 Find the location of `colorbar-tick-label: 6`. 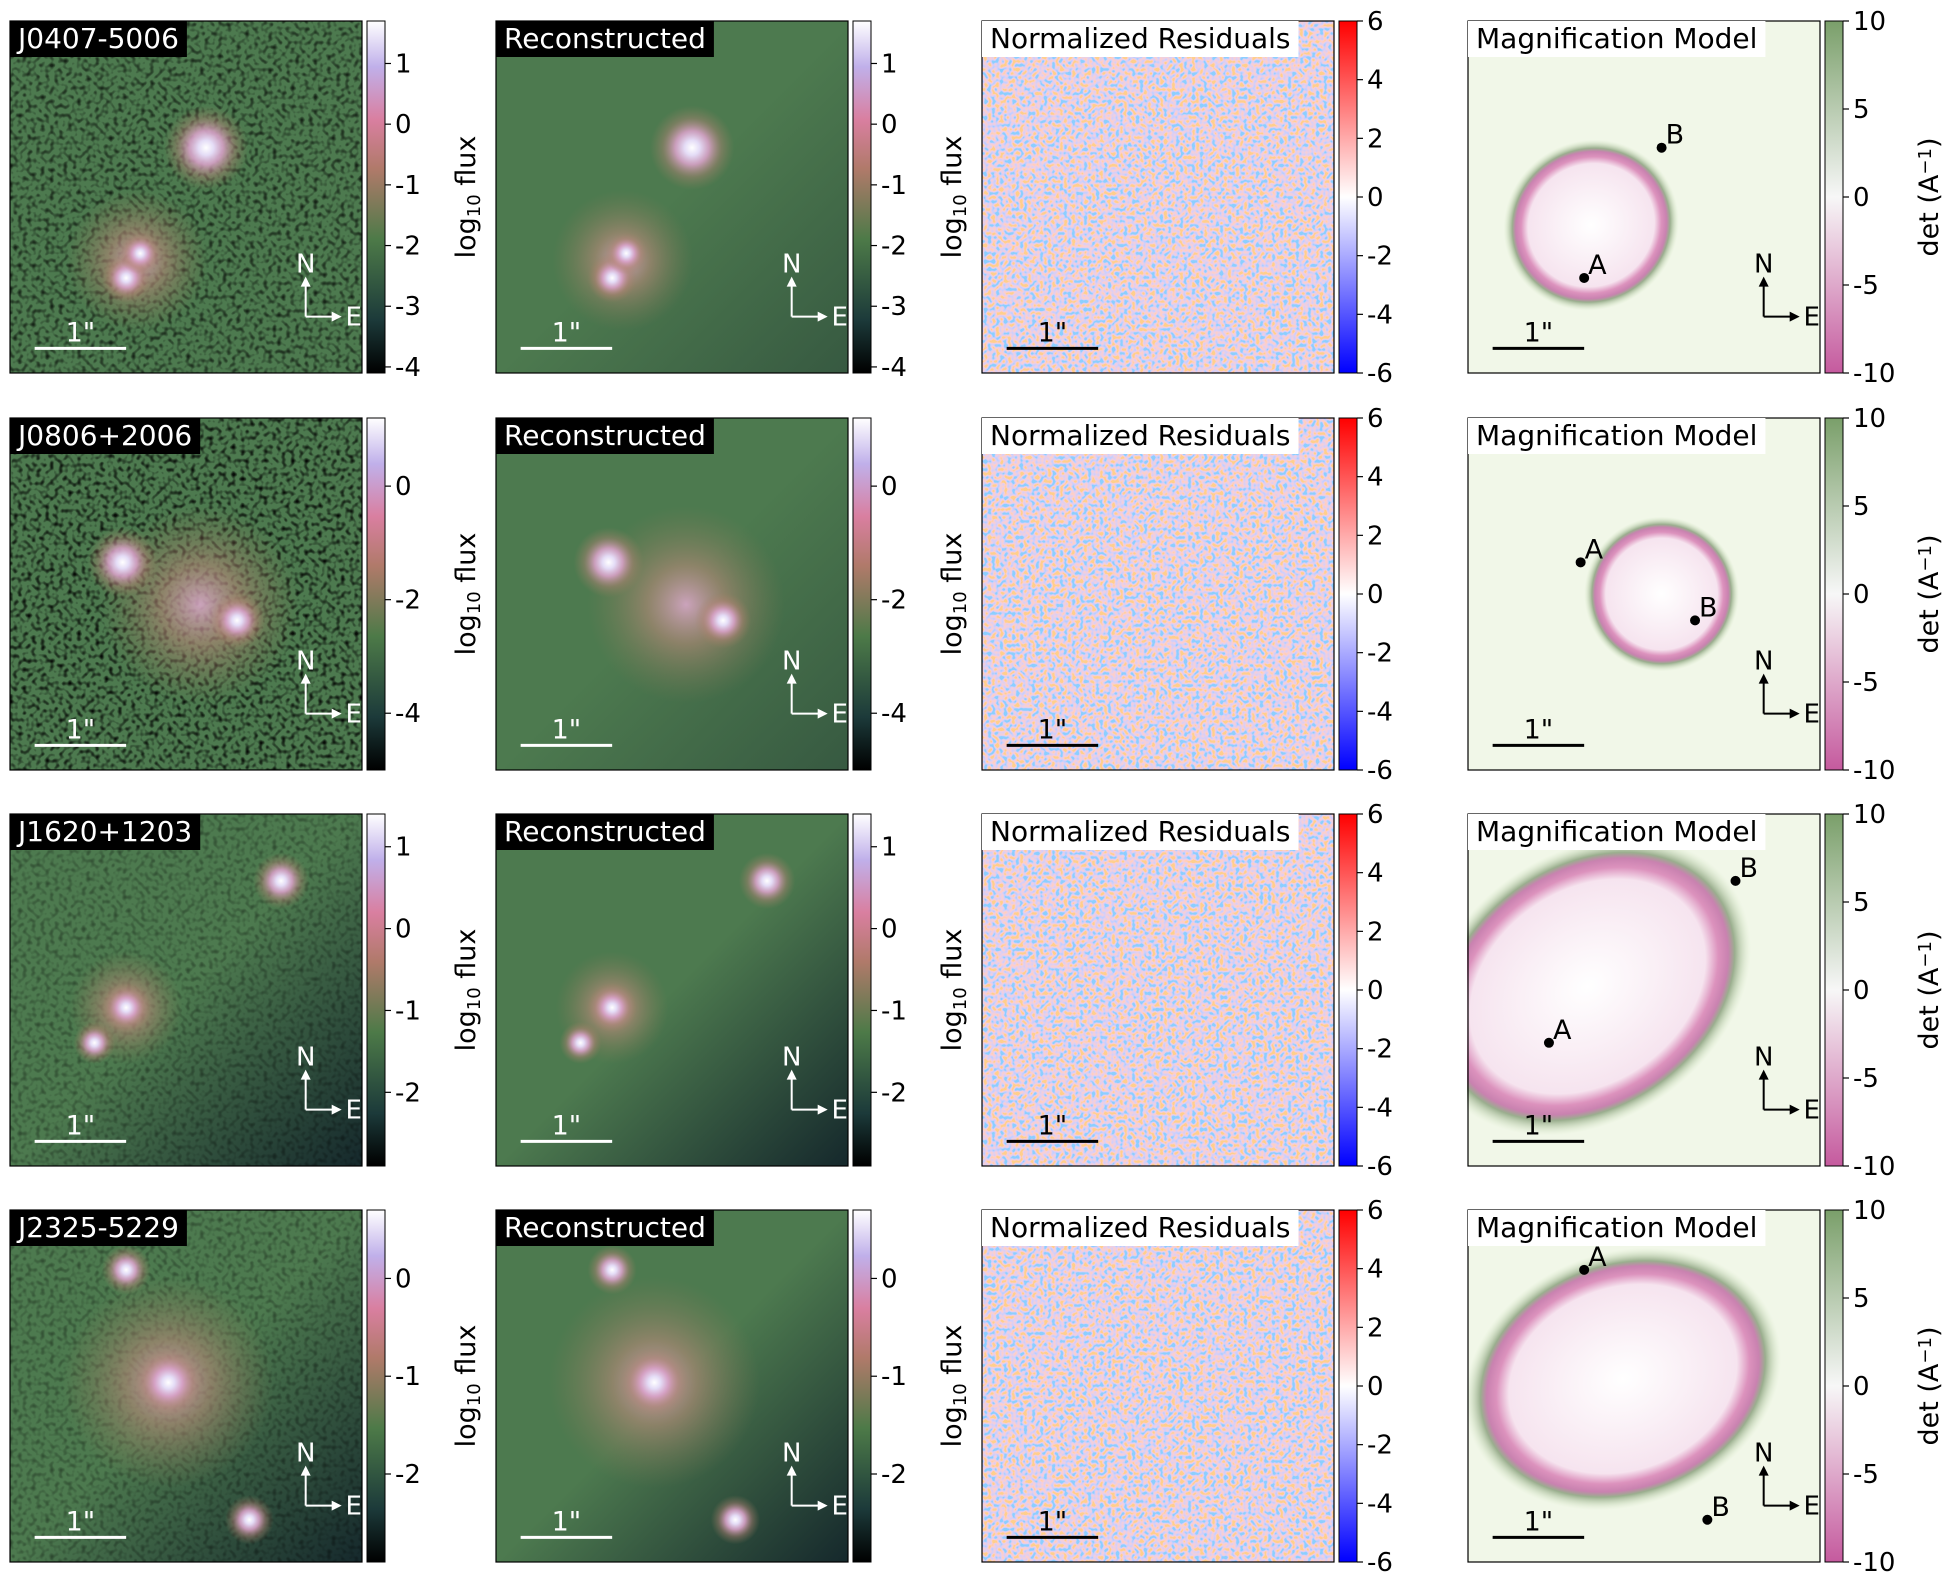

colorbar-tick-label: 6 is located at coordinates (1375, 22).